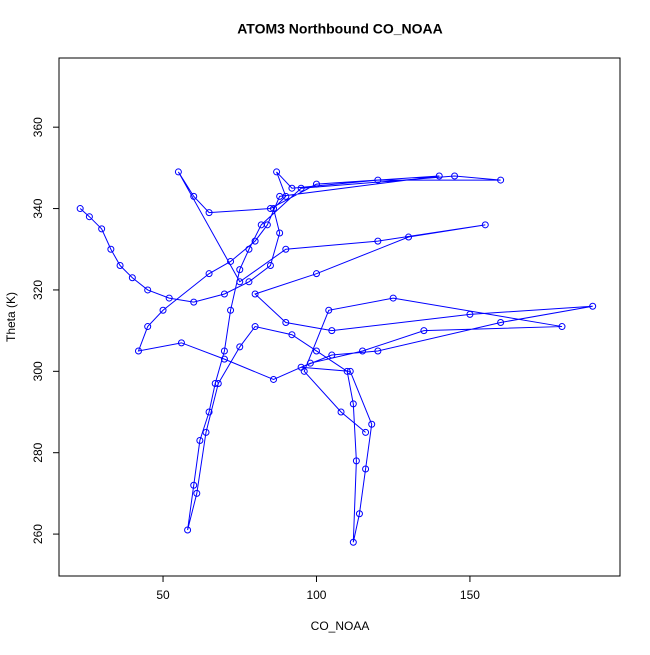 The width and height of the screenshot is (650, 655). I want to click on y-tick-label: 300, so click(38, 371).